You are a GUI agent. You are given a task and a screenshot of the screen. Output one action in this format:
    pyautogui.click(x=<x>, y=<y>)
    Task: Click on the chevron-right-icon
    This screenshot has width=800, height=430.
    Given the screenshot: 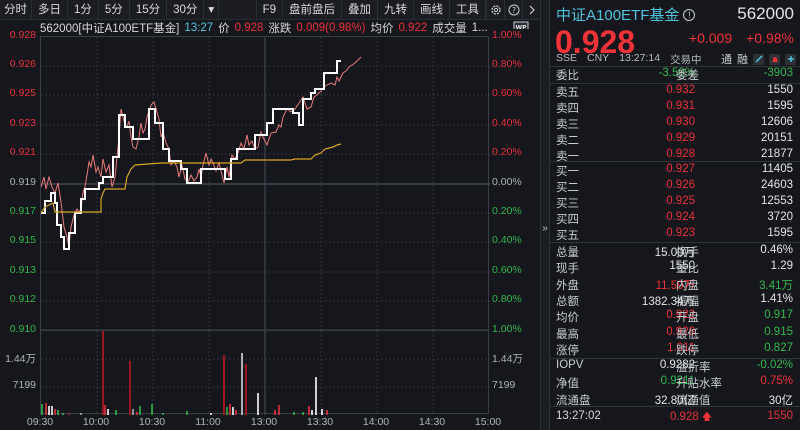 What is the action you would take?
    pyautogui.click(x=531, y=10)
    